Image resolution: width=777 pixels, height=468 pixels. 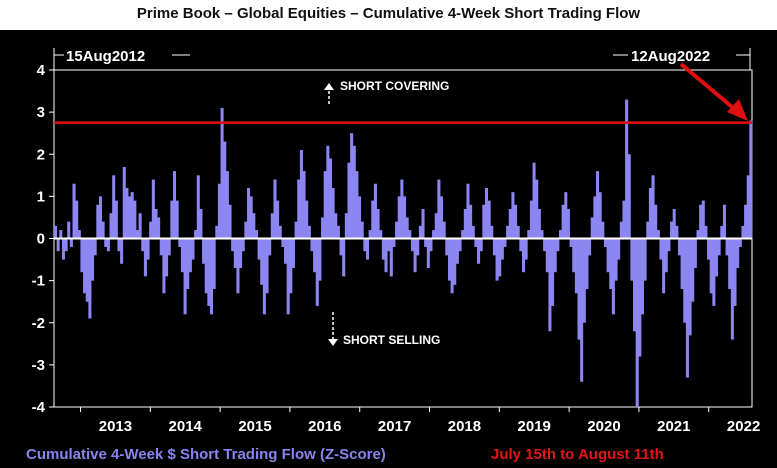 What do you see at coordinates (743, 426) in the screenshot?
I see `x-tick-label: 2022` at bounding box center [743, 426].